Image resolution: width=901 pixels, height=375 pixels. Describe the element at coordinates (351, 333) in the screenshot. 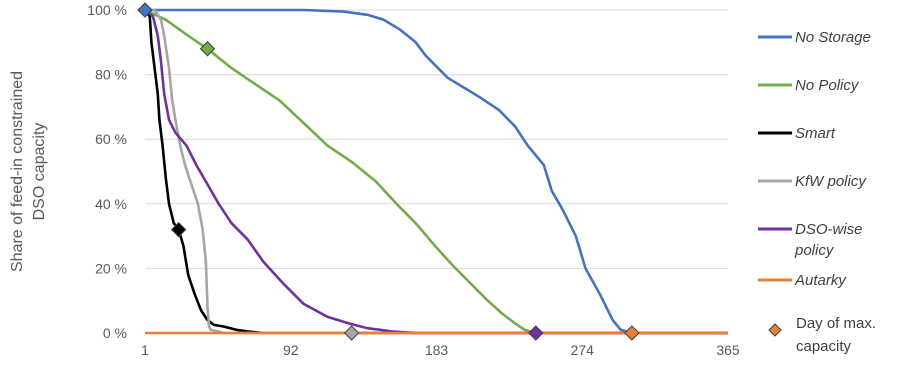

I see `max-capacity-marker-kfw-policy` at that location.